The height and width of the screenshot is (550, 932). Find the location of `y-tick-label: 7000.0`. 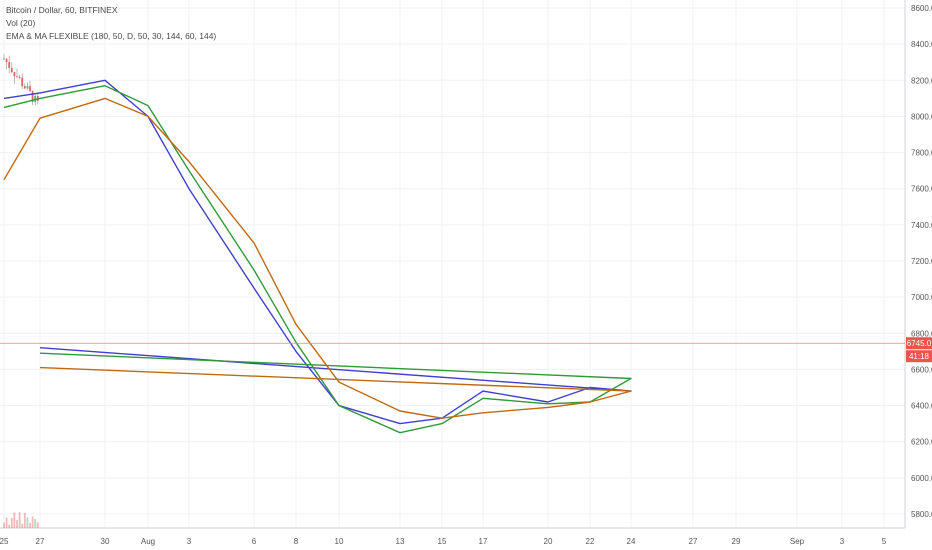

y-tick-label: 7000.0 is located at coordinates (921, 297).